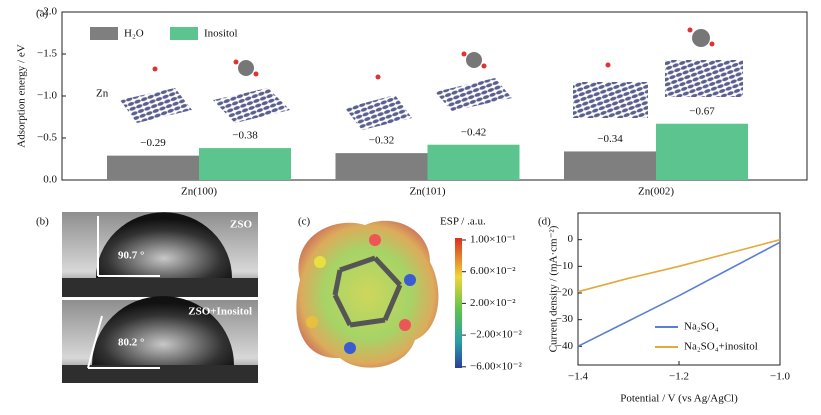 The height and width of the screenshot is (415, 821). What do you see at coordinates (245, 136) in the screenshot?
I see `value-label: −0.38` at bounding box center [245, 136].